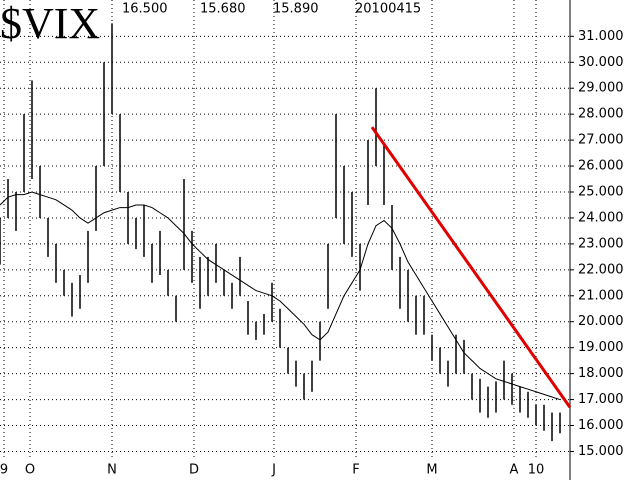  What do you see at coordinates (601, 114) in the screenshot?
I see `y-tick-label: 28.000` at bounding box center [601, 114].